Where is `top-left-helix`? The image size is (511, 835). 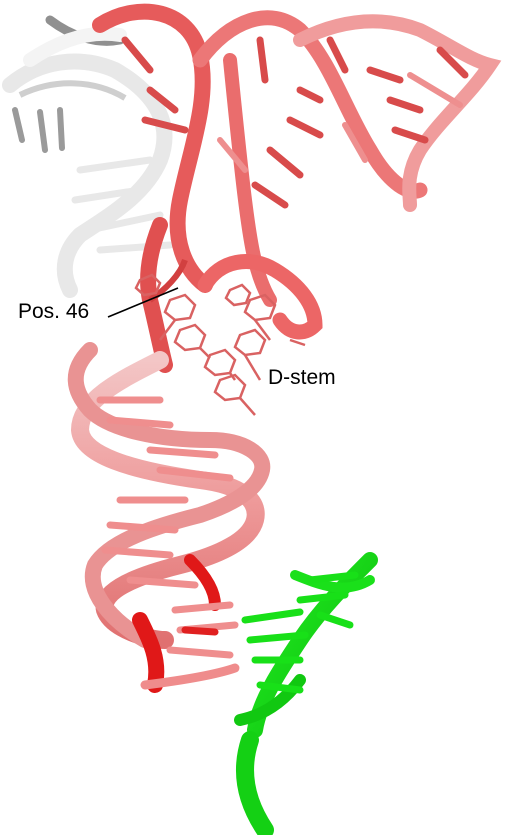 top-left-helix is located at coordinates (88, 156).